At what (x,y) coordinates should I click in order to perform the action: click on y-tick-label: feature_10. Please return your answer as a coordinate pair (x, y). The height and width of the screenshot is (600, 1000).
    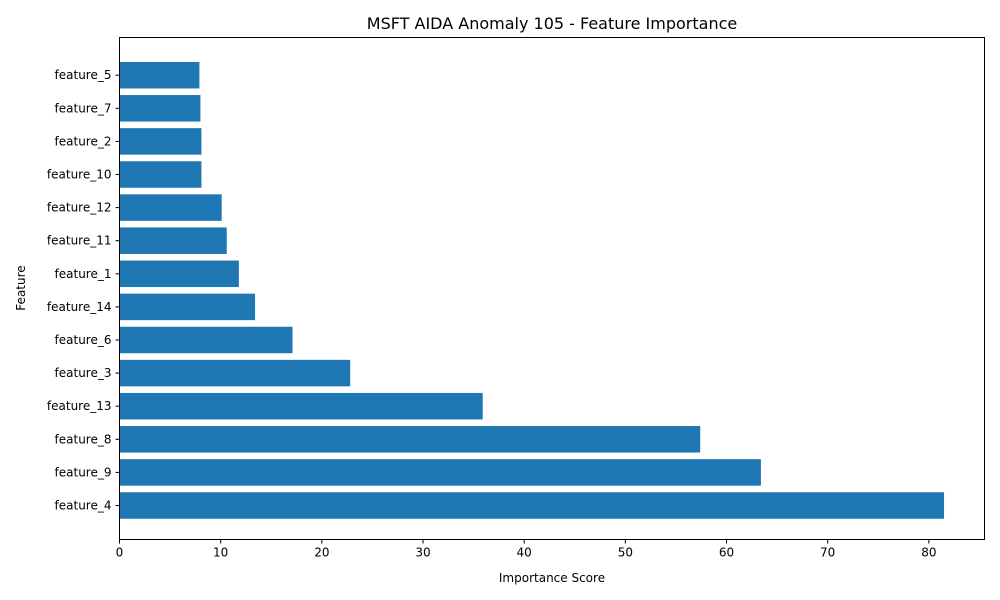
    Looking at the image, I should click on (79, 175).